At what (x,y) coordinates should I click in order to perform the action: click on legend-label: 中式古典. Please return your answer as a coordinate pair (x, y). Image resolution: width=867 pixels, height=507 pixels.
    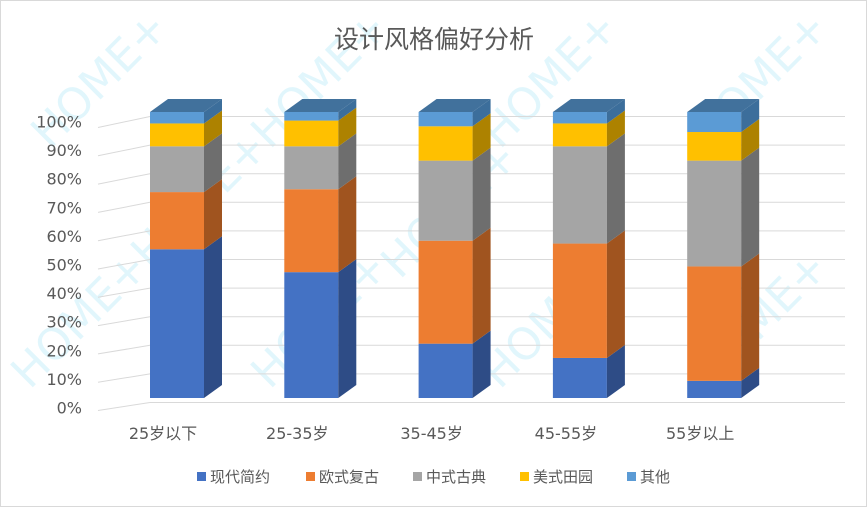
    Looking at the image, I should click on (456, 477).